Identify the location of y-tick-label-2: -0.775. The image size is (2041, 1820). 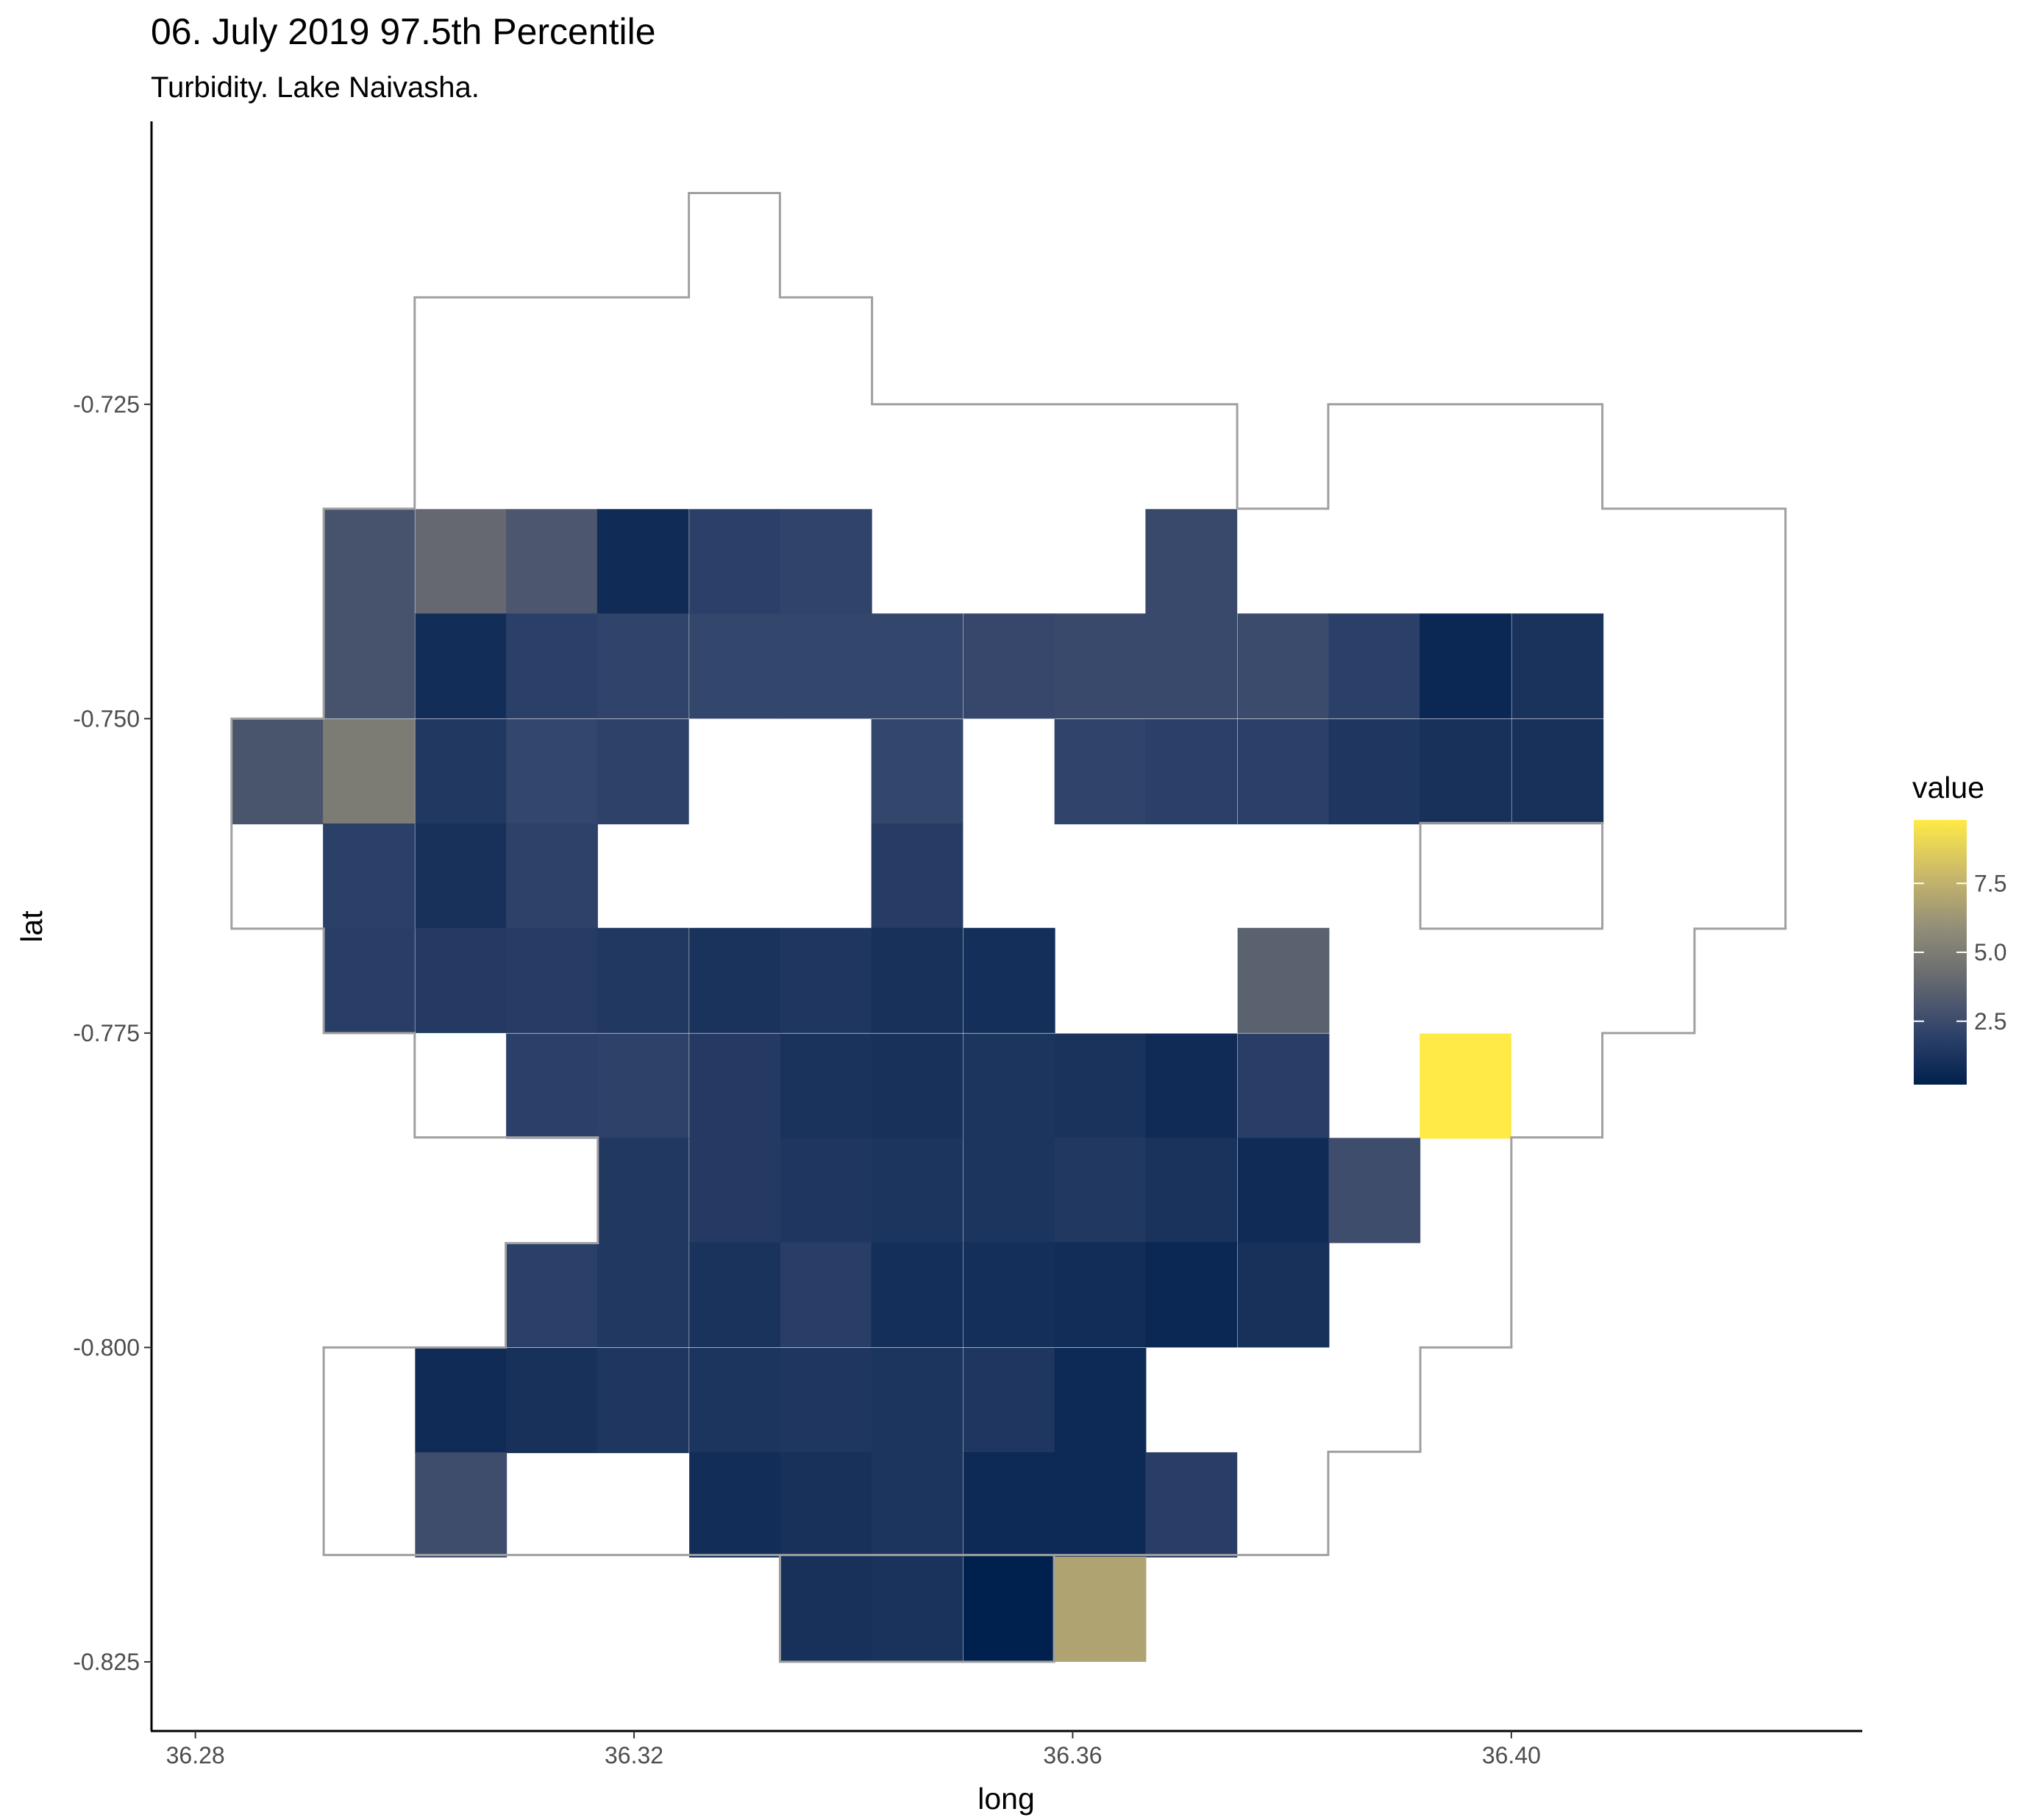
(106, 1033).